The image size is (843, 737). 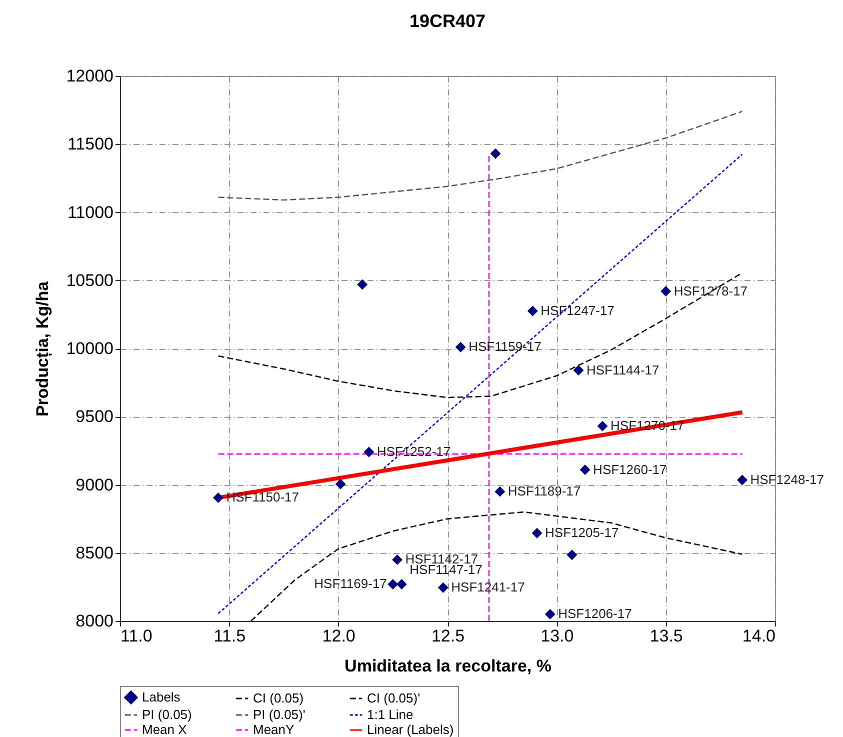 What do you see at coordinates (90, 280) in the screenshot?
I see `y-tick-label: 10500` at bounding box center [90, 280].